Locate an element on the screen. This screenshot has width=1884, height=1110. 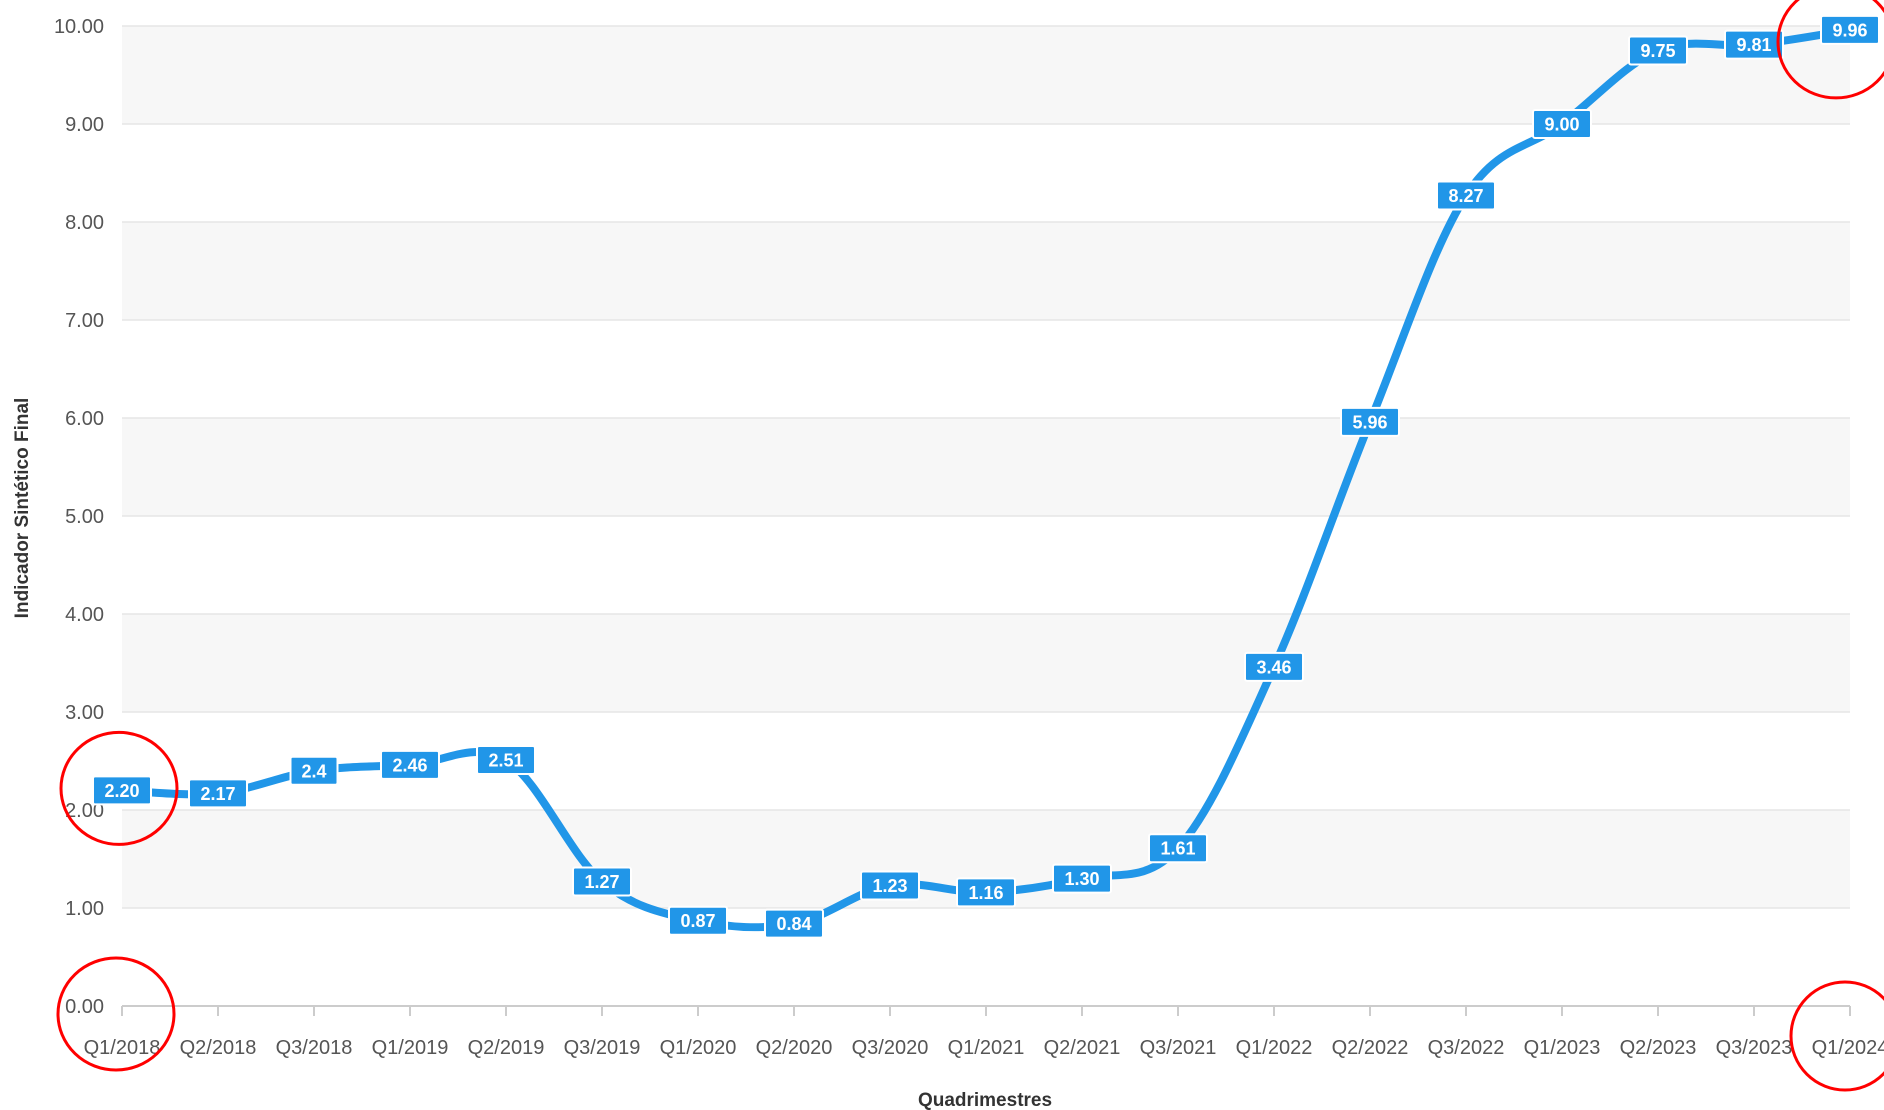
y-tick-label: 7.00 is located at coordinates (84, 321).